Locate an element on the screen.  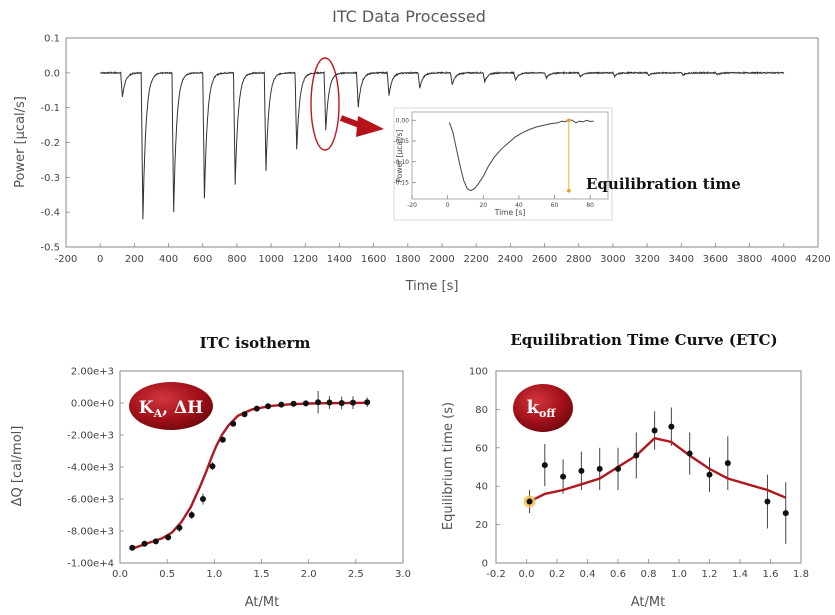
x-tick-label: 0.2 is located at coordinates (557, 574).